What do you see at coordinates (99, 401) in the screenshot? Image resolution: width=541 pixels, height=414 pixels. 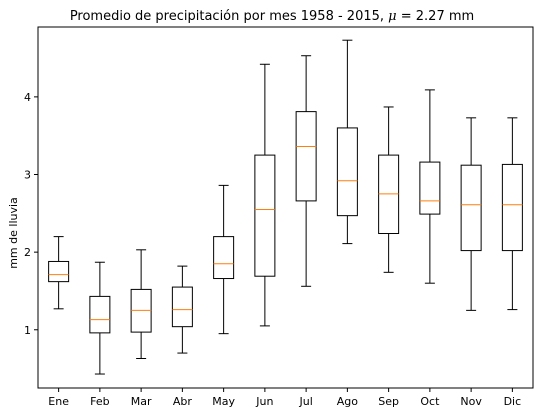 I see `x-tick-label: Feb` at bounding box center [99, 401].